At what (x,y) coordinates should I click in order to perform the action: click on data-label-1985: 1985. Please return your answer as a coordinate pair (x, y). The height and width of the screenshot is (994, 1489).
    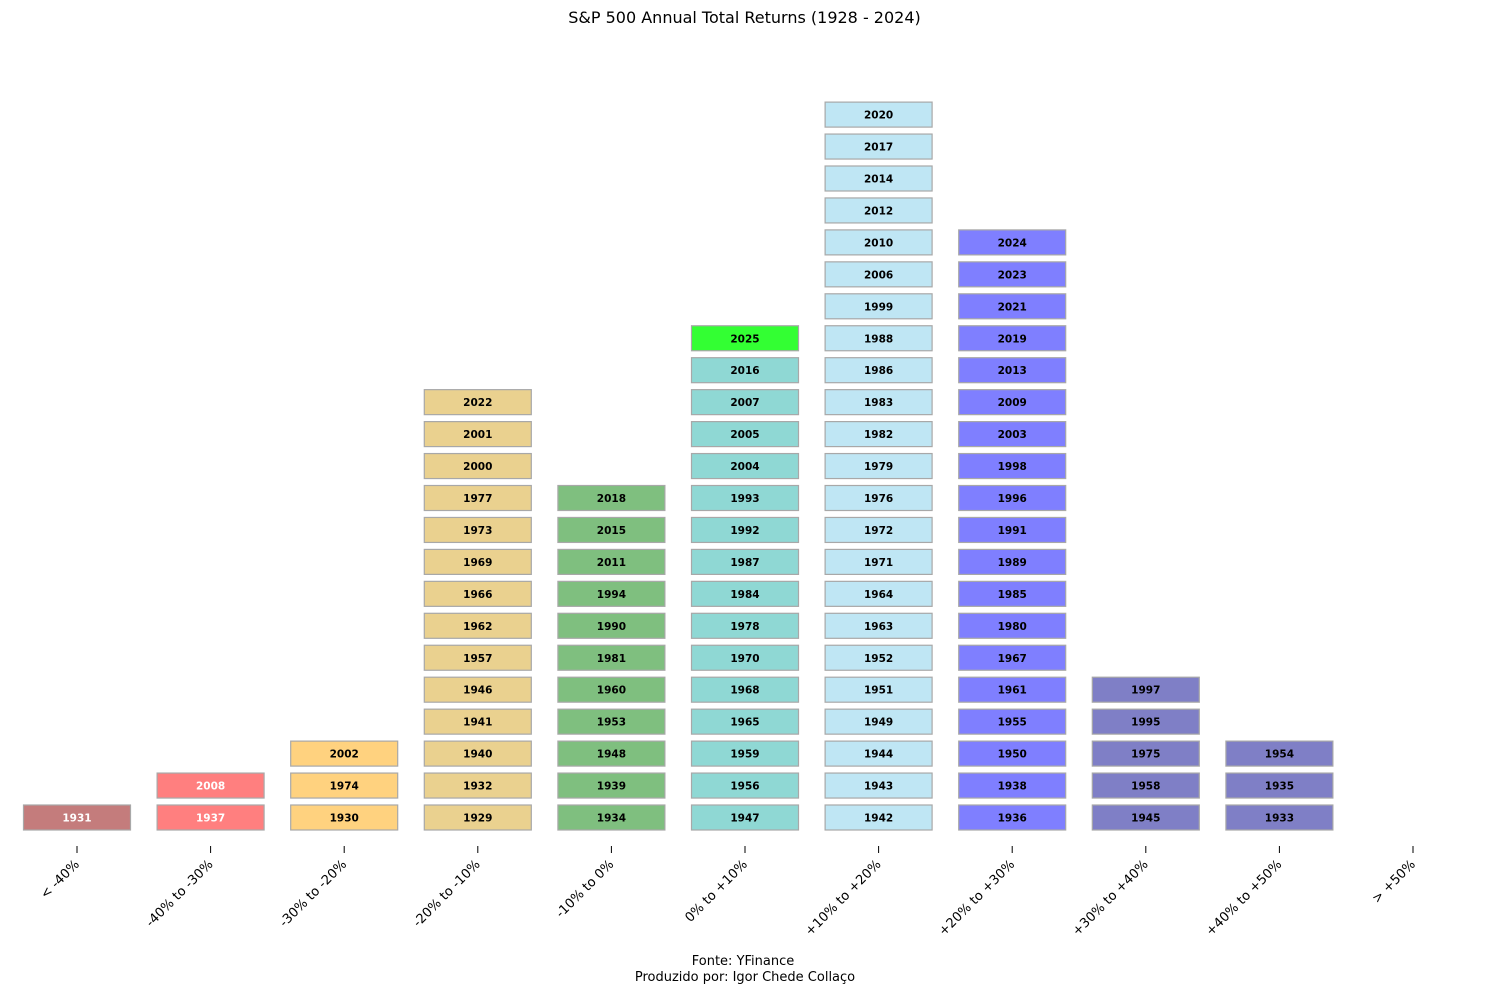
    Looking at the image, I should click on (1012, 595).